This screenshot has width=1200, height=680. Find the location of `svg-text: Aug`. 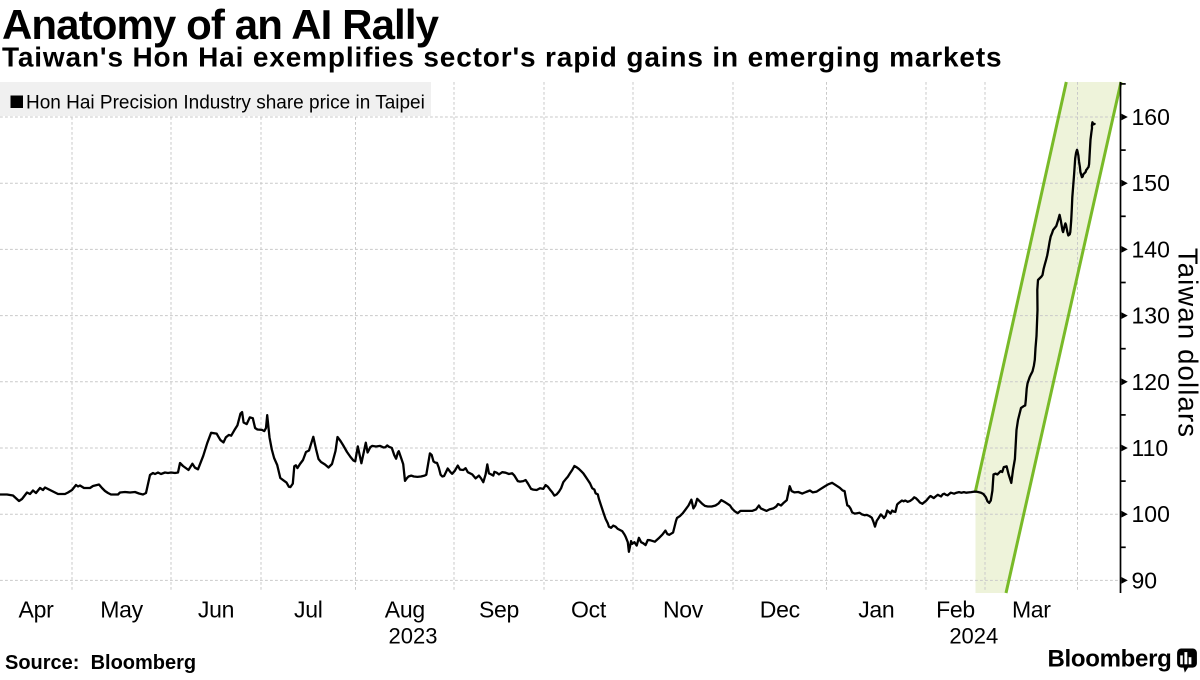

svg-text: Aug is located at coordinates (405, 610).